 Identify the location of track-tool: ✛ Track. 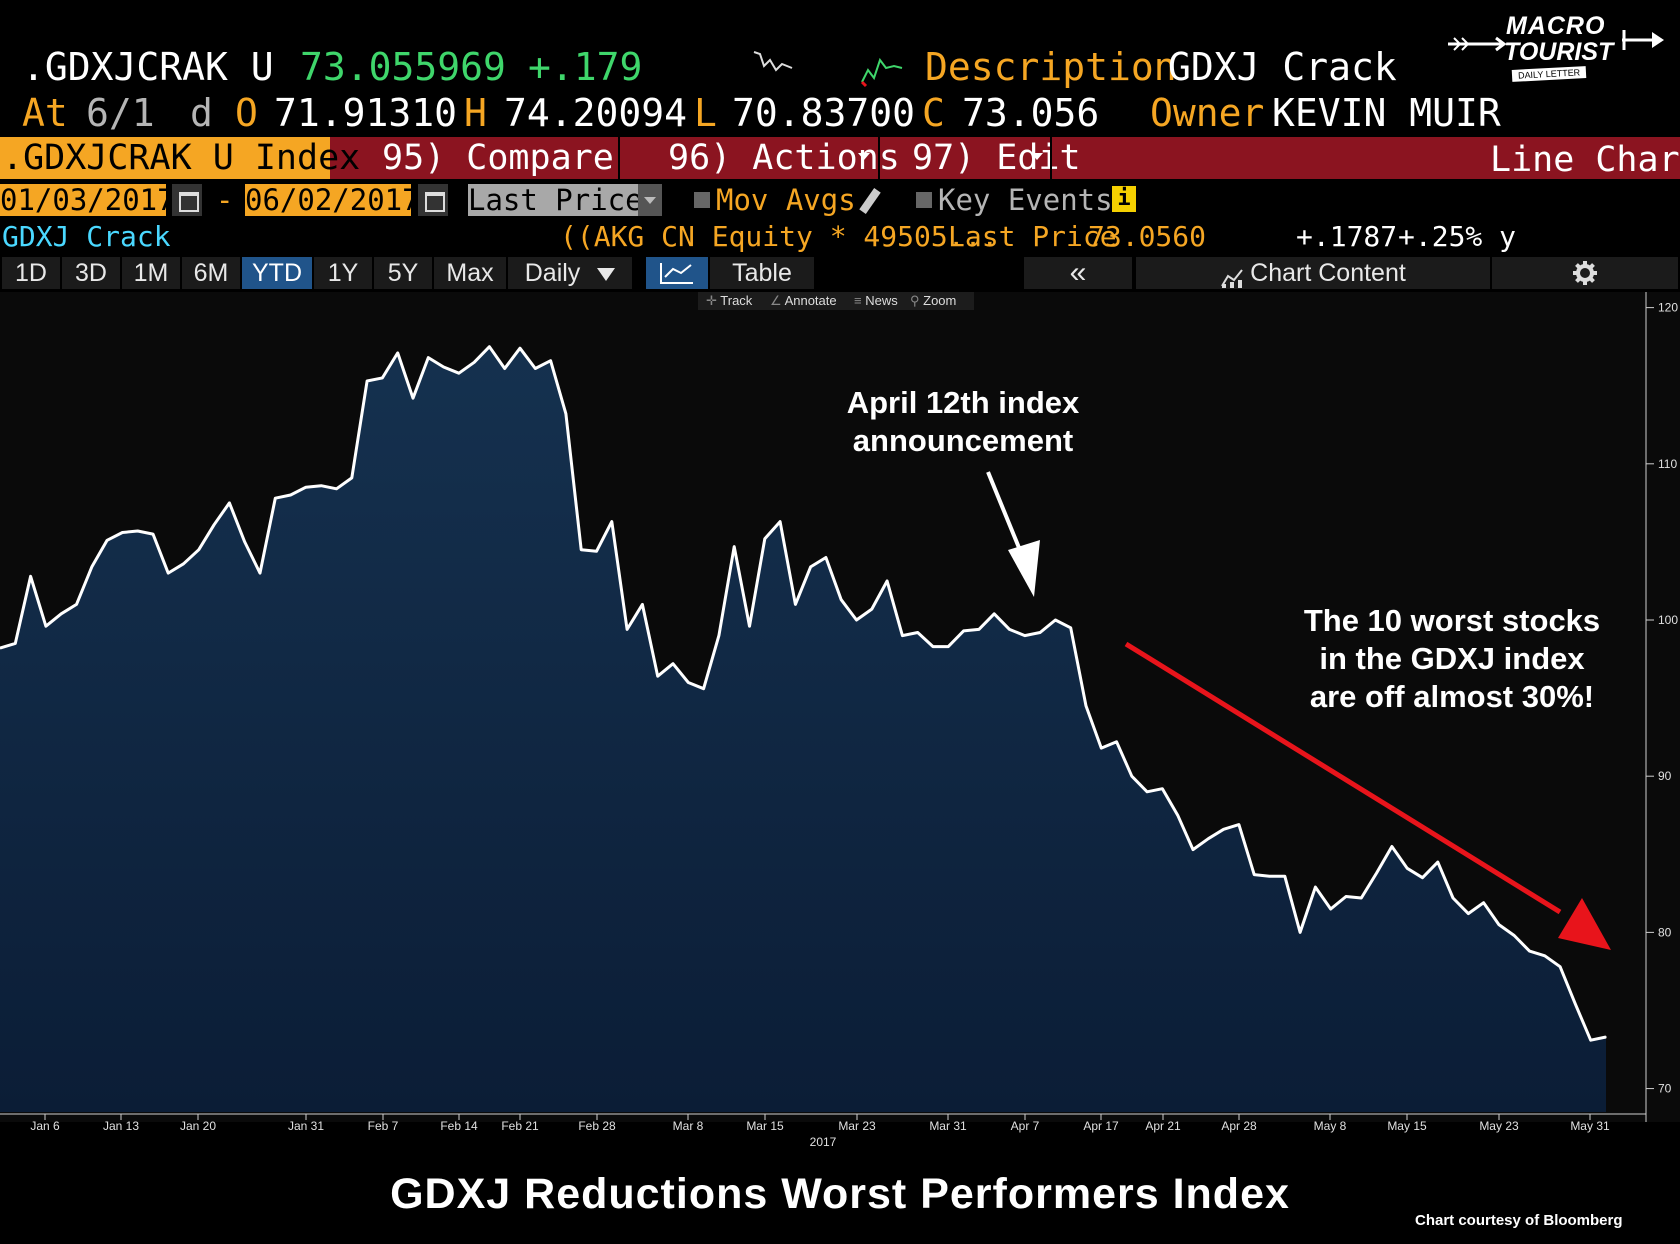
(729, 300).